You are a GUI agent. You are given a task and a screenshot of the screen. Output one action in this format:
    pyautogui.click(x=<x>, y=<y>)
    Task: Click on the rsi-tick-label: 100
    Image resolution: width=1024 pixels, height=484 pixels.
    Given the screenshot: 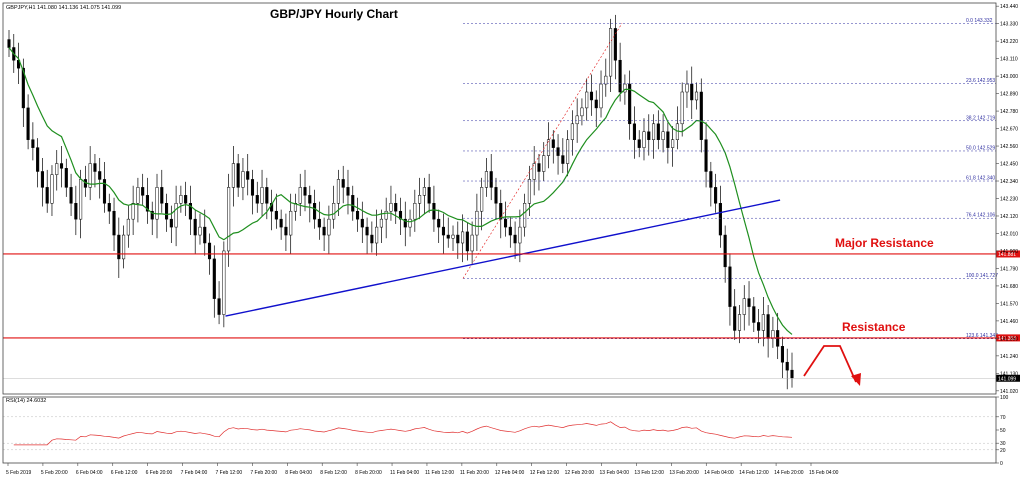 What is the action you would take?
    pyautogui.click(x=1004, y=398)
    